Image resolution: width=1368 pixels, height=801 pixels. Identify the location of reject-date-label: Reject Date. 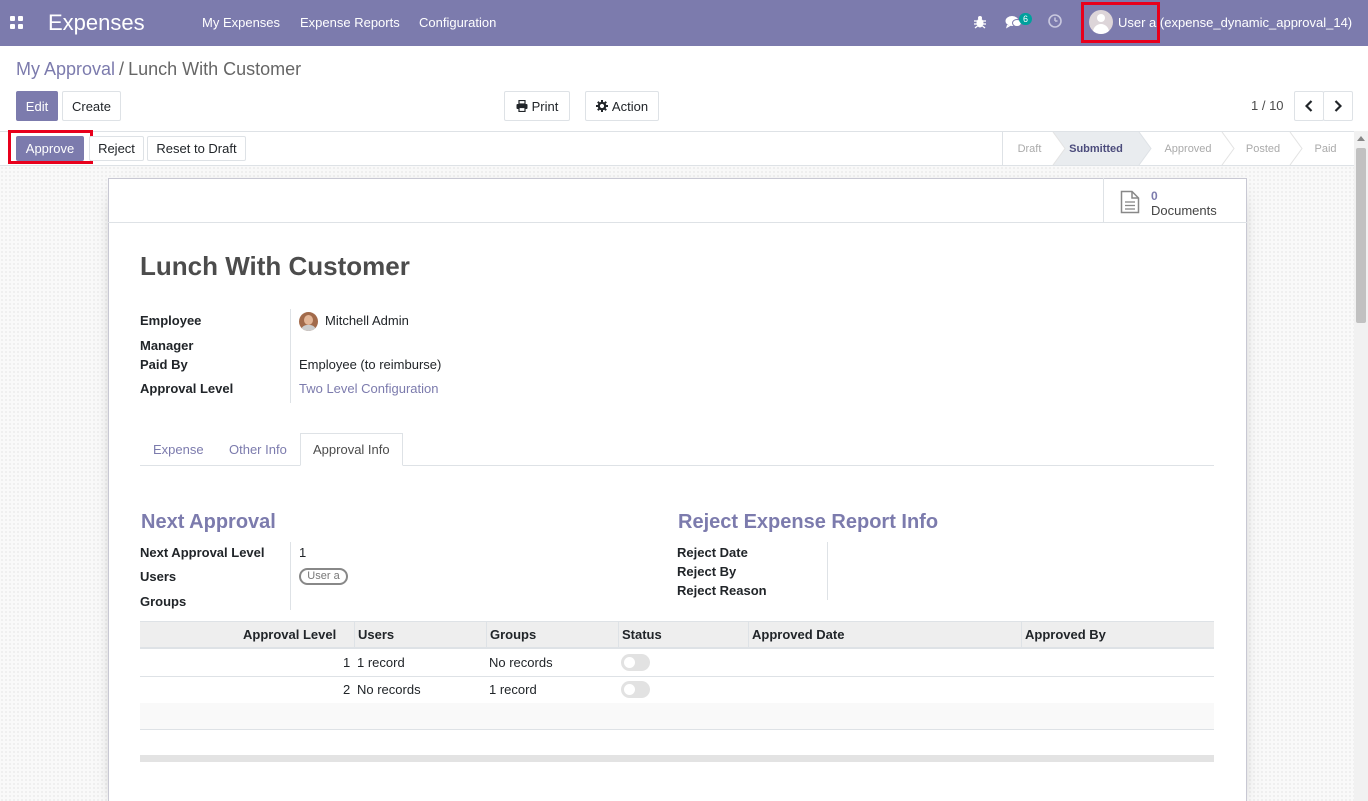
(712, 552).